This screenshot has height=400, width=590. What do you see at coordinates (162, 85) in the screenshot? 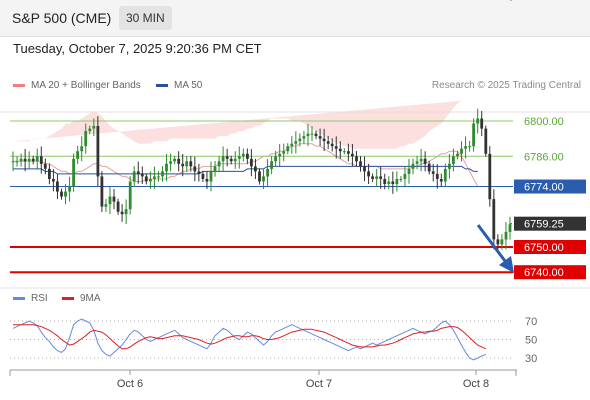
I see `ma50-swatch` at bounding box center [162, 85].